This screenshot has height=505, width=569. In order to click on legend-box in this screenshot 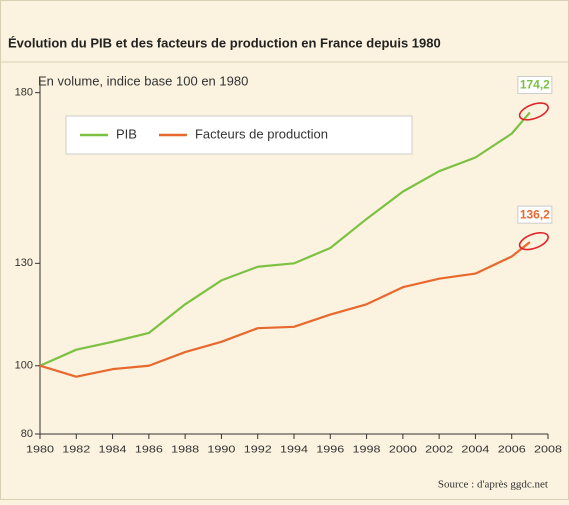, I will do `click(239, 135)`.